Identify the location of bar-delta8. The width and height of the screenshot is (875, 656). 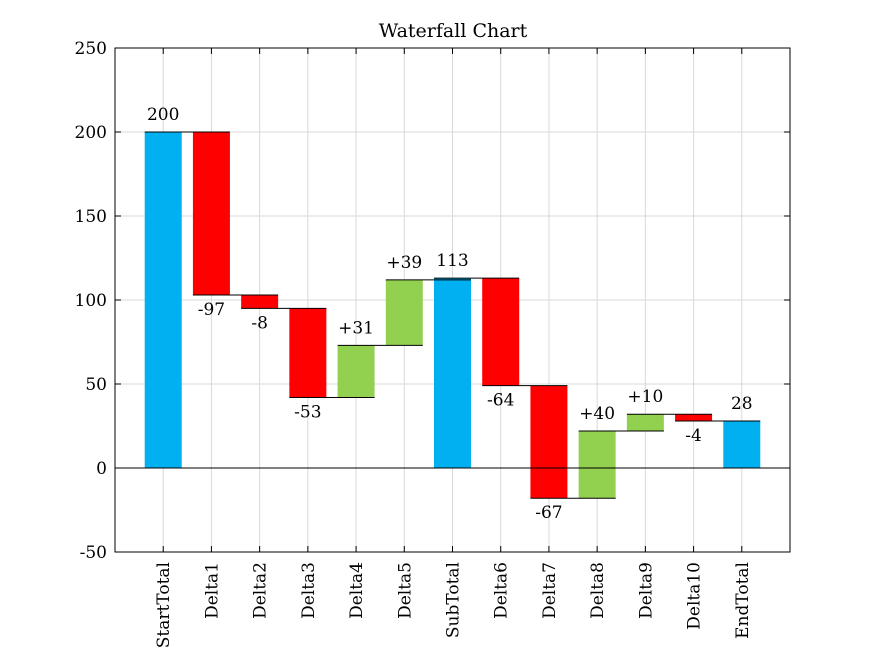
(597, 465).